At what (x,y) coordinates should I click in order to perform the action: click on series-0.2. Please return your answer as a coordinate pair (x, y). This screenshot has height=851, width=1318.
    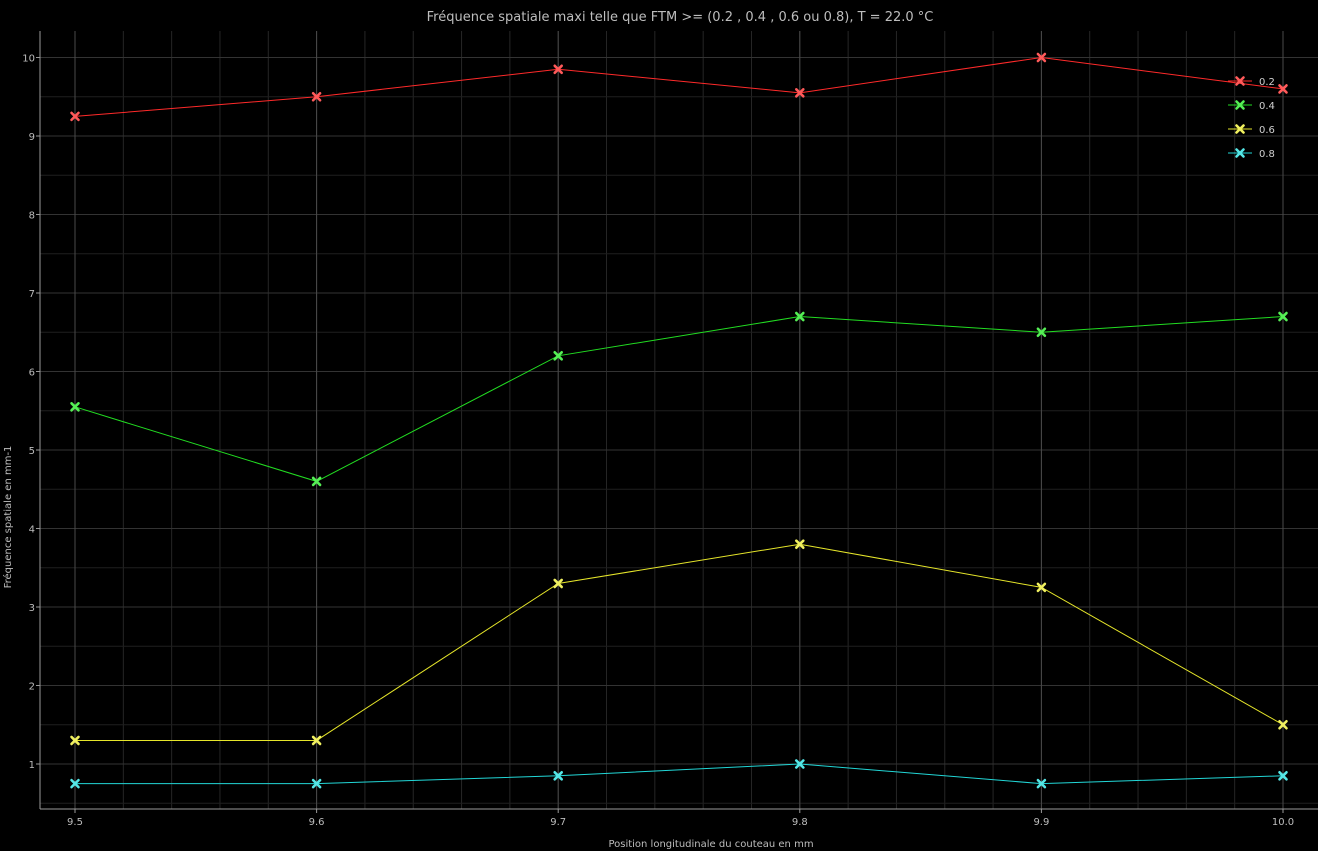
    Looking at the image, I should click on (679, 87).